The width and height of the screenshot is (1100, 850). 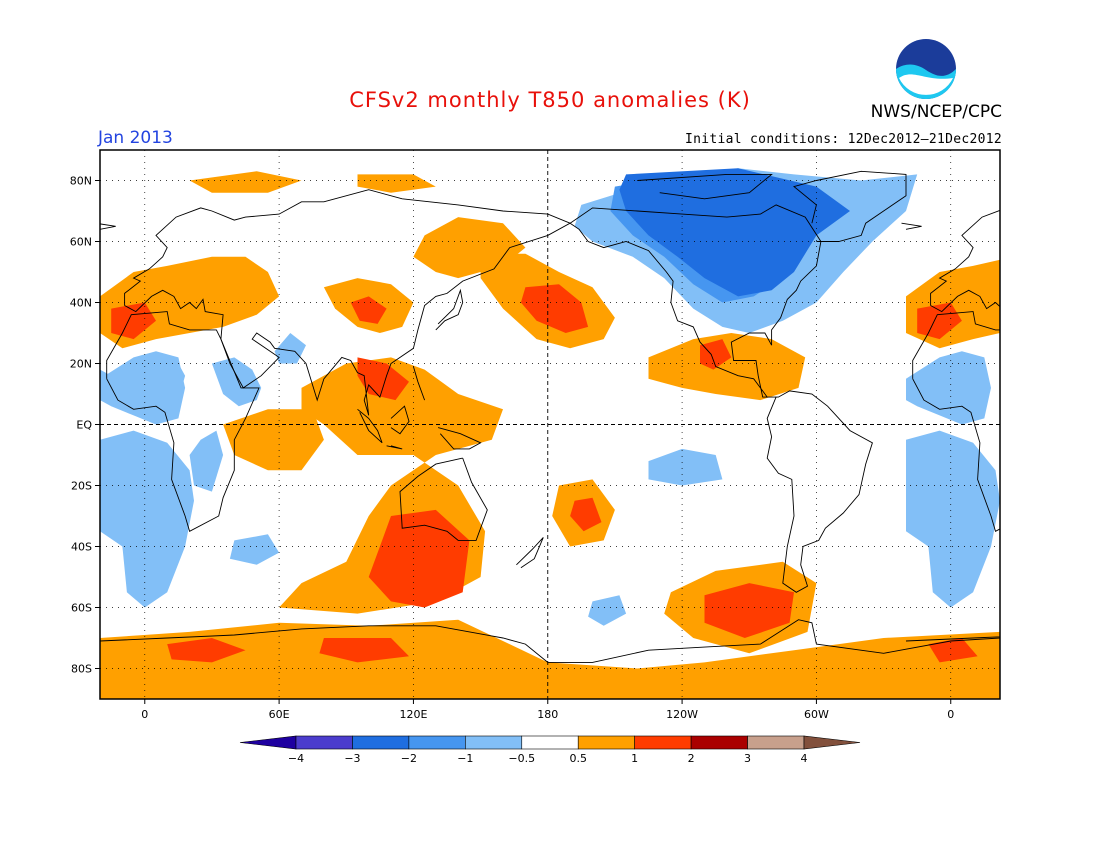 I want to click on chart-title: CFSv2 monthly T850 anomalies (K), so click(x=550, y=100).